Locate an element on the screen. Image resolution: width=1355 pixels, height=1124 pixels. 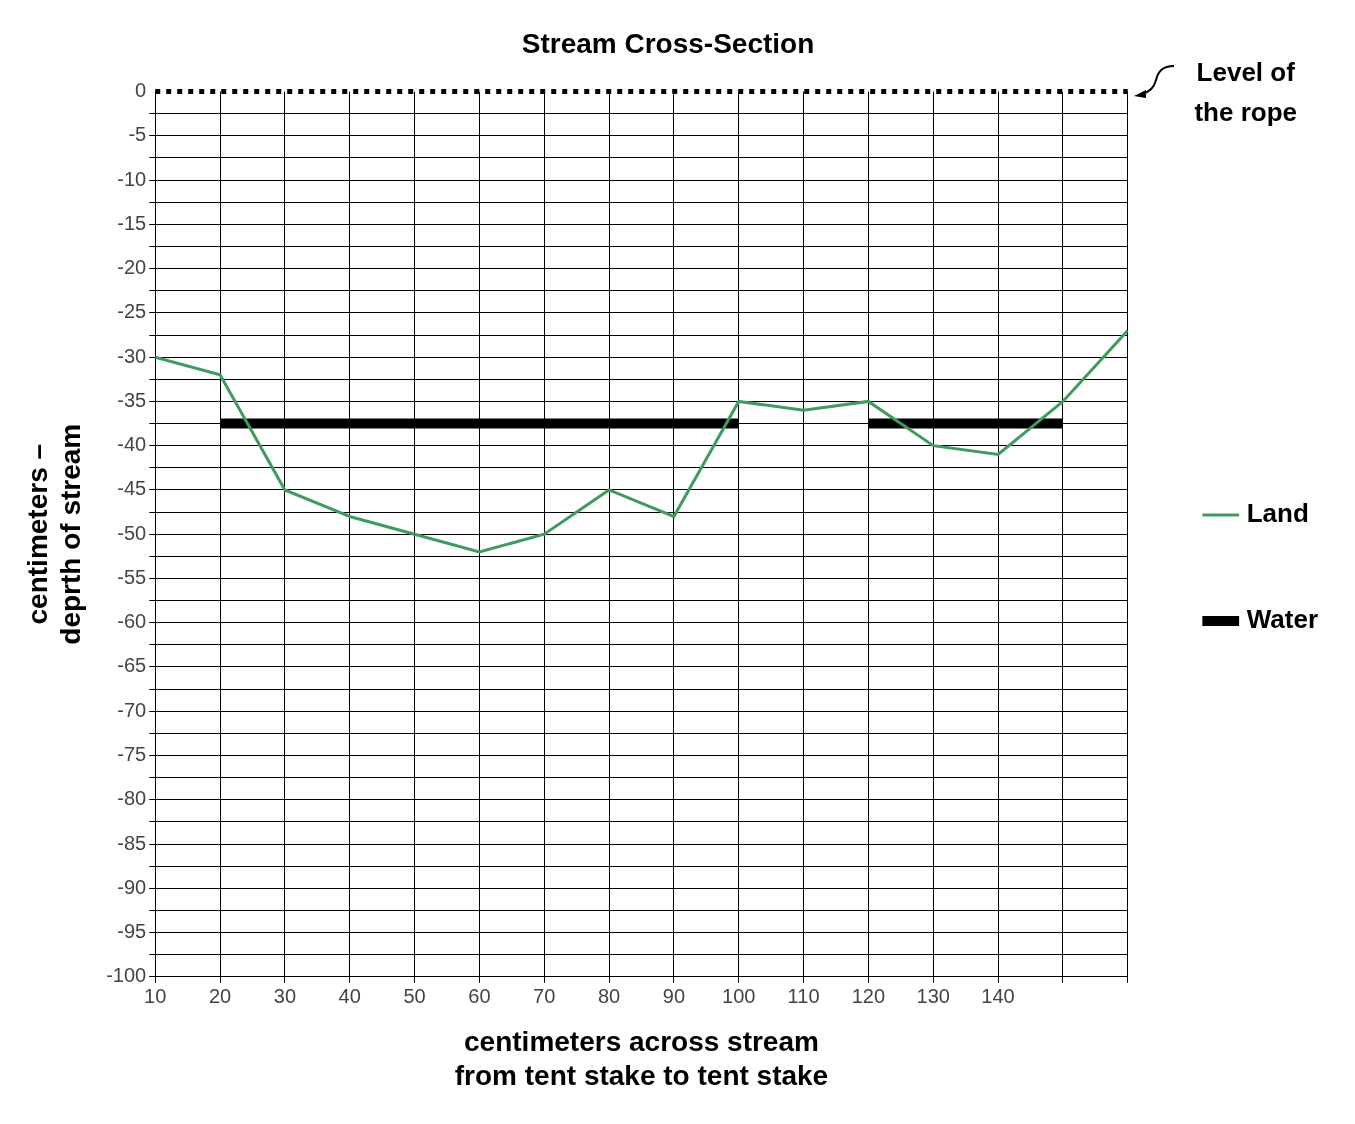
x-tick-label: 70 is located at coordinates (544, 996).